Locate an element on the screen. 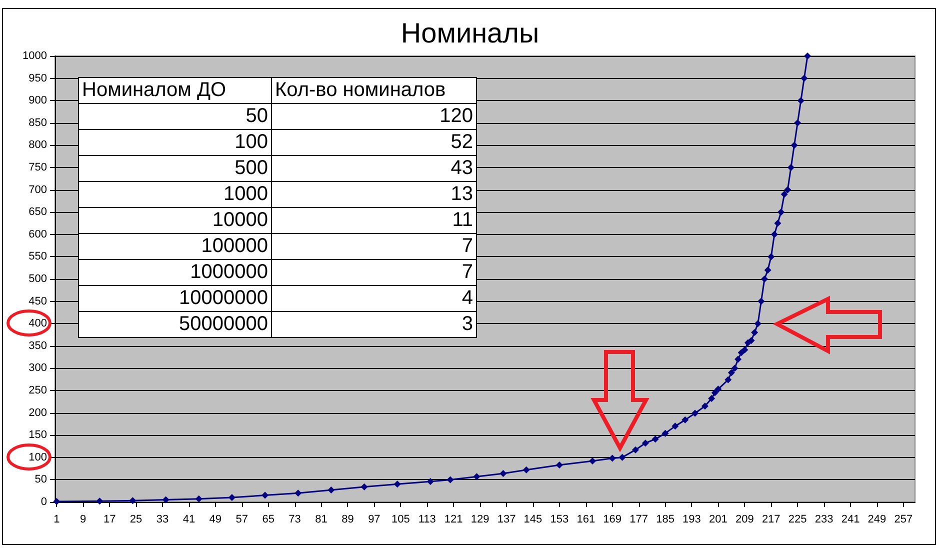  y-tick-label: 500 is located at coordinates (37, 279).